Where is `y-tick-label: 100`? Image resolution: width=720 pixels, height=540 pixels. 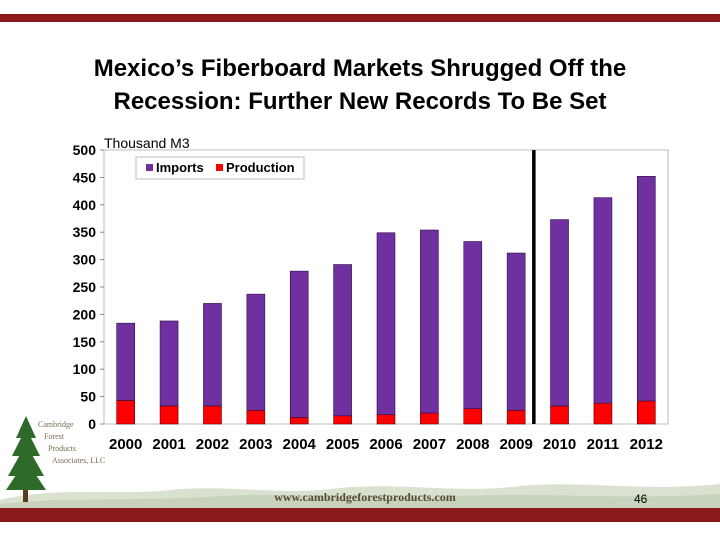 y-tick-label: 100 is located at coordinates (85, 369).